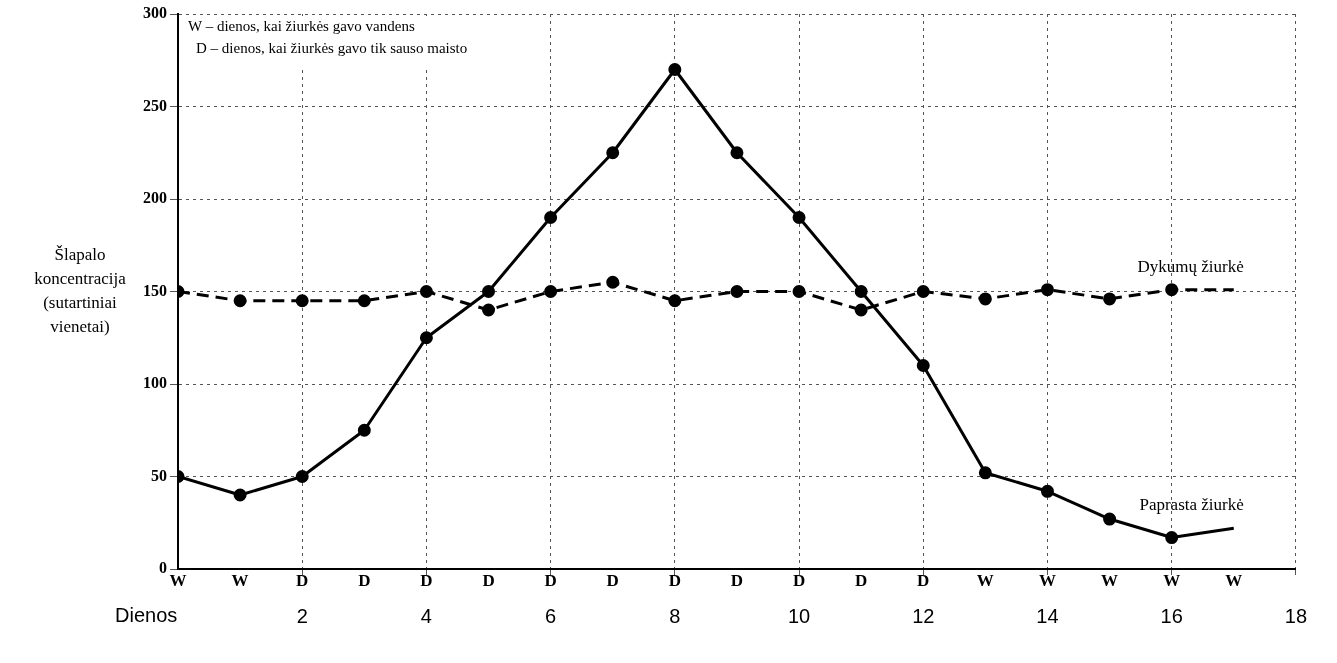 The width and height of the screenshot is (1337, 663). Describe the element at coordinates (155, 198) in the screenshot. I see `y-tick-label: 200` at that location.